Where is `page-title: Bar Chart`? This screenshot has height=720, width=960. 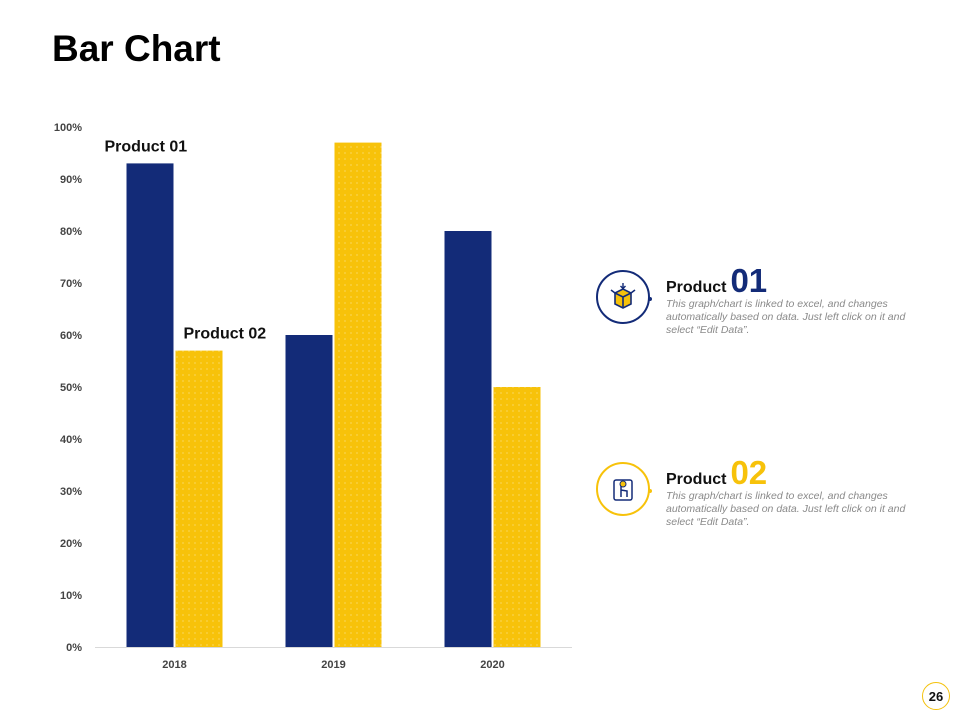 page-title: Bar Chart is located at coordinates (136, 48).